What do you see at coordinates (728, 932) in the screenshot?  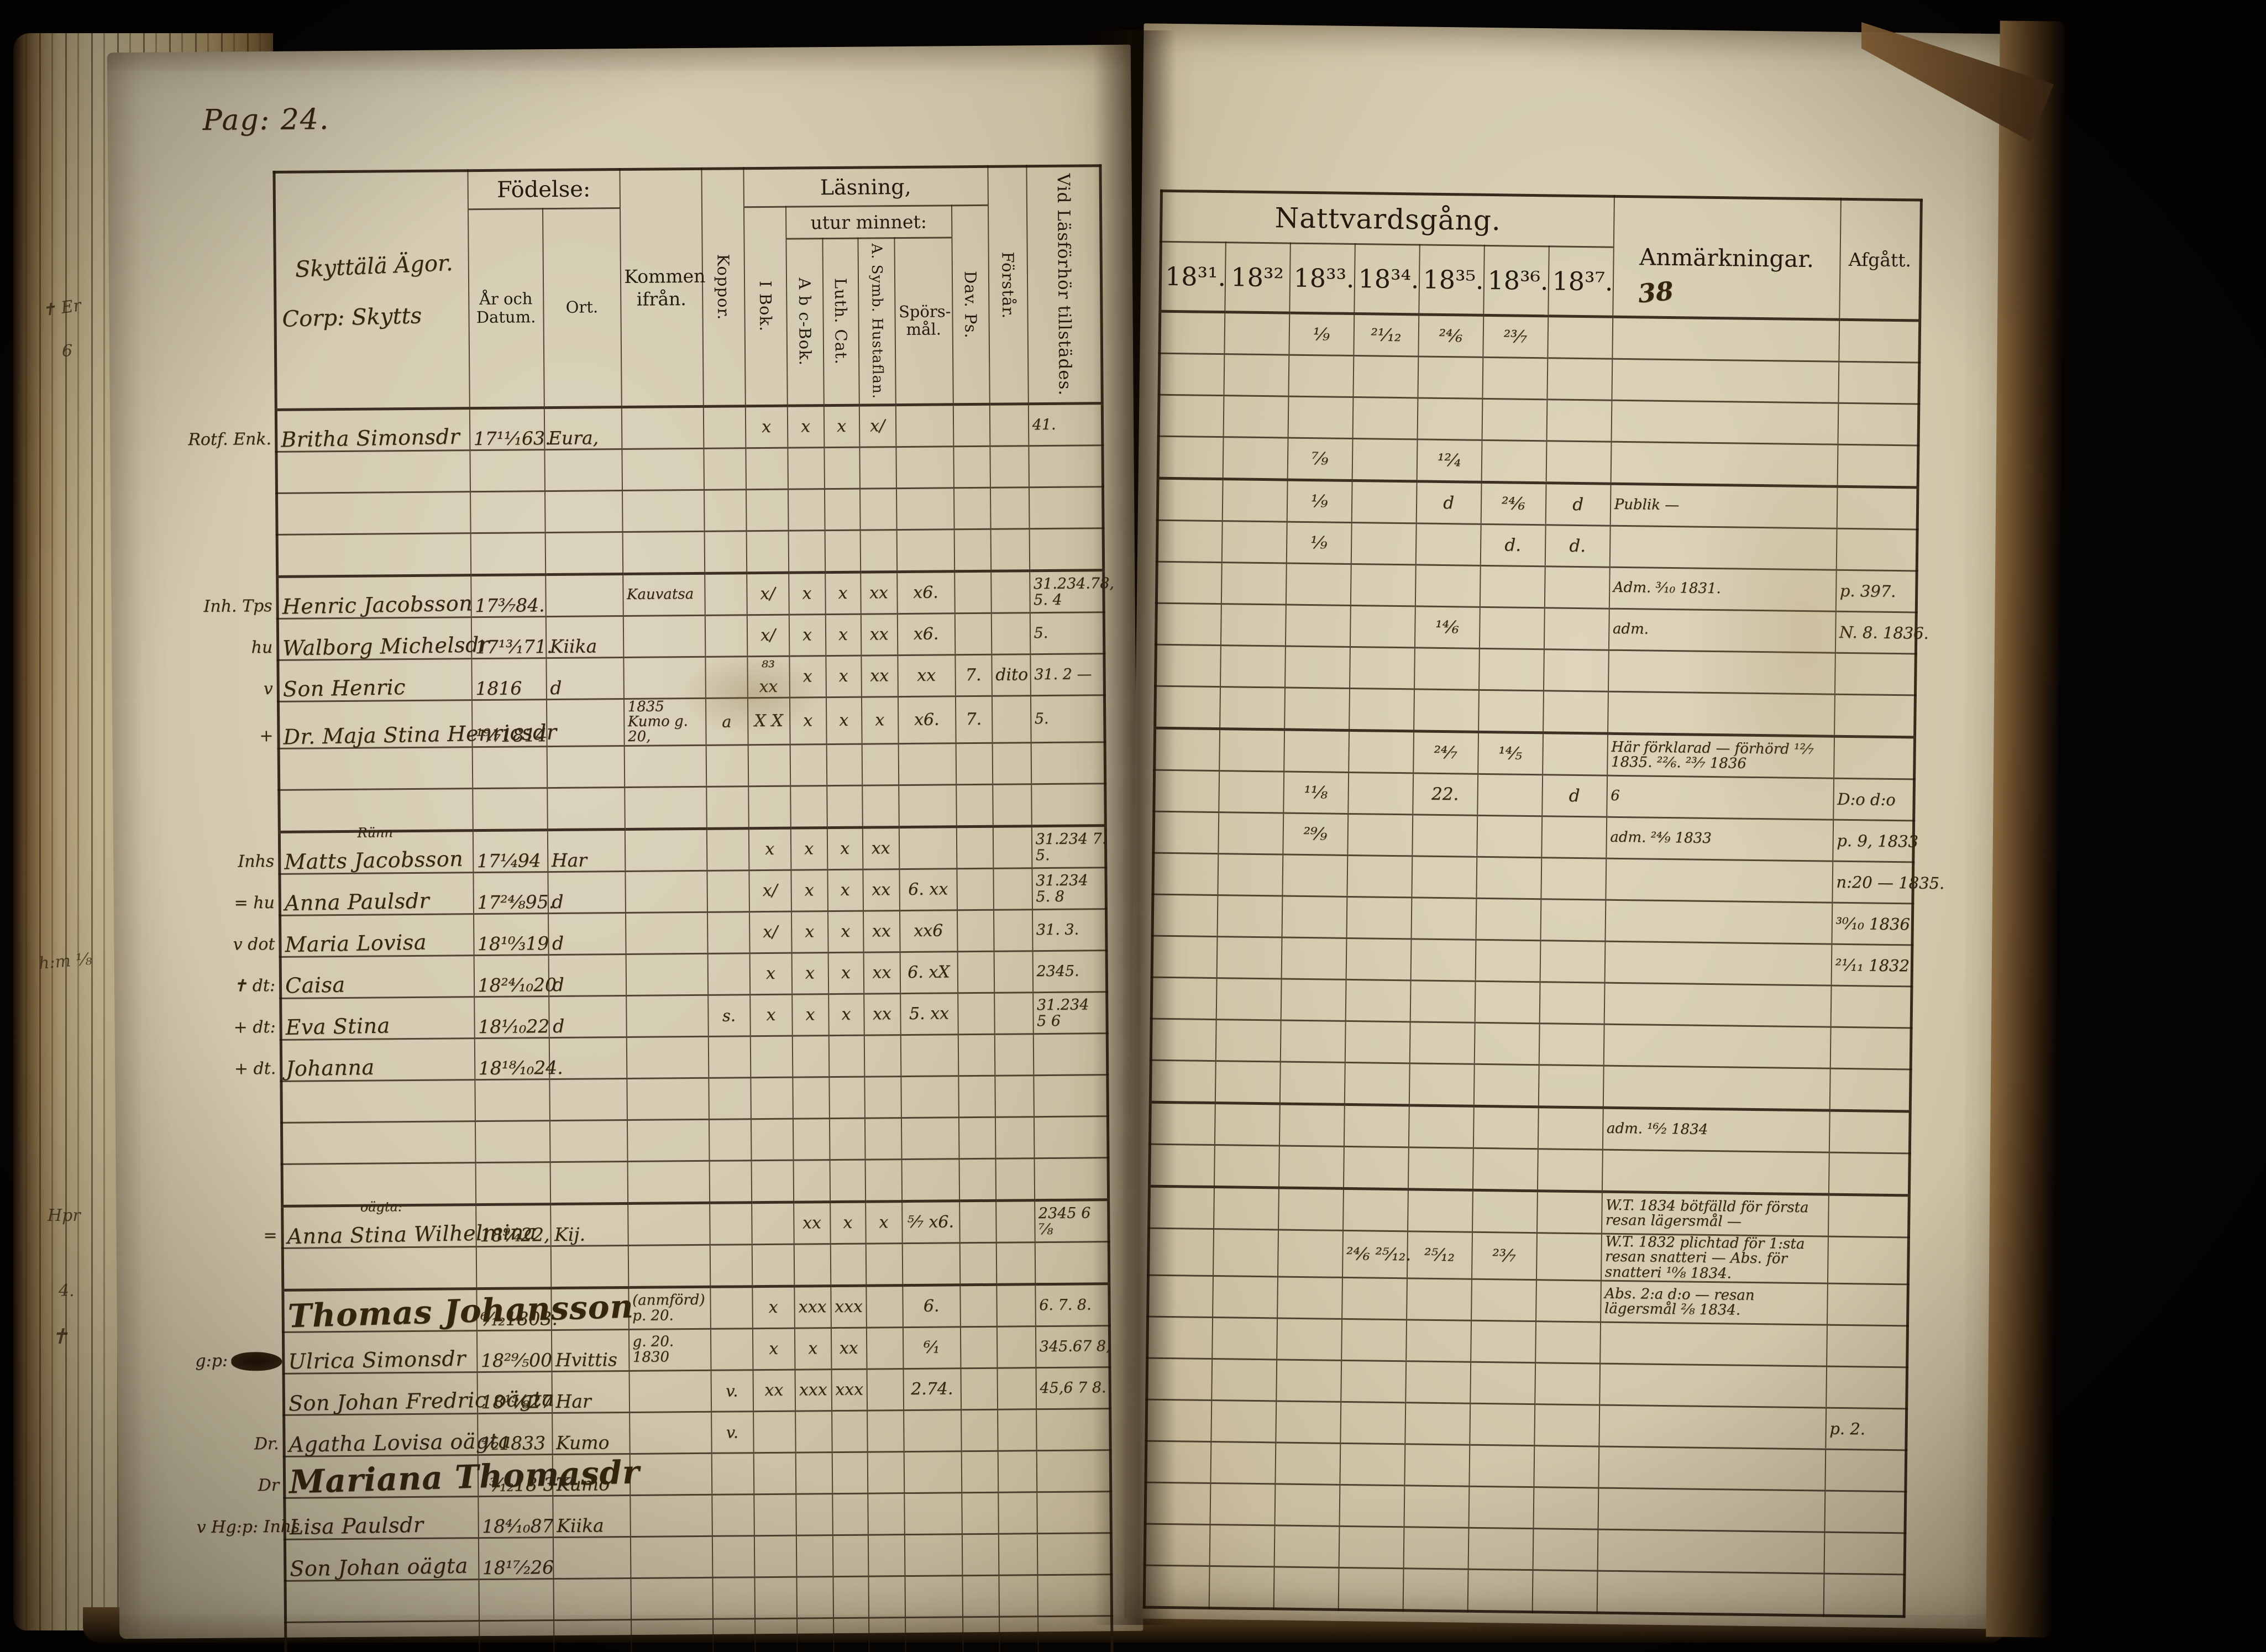 I see `cell-koppor` at bounding box center [728, 932].